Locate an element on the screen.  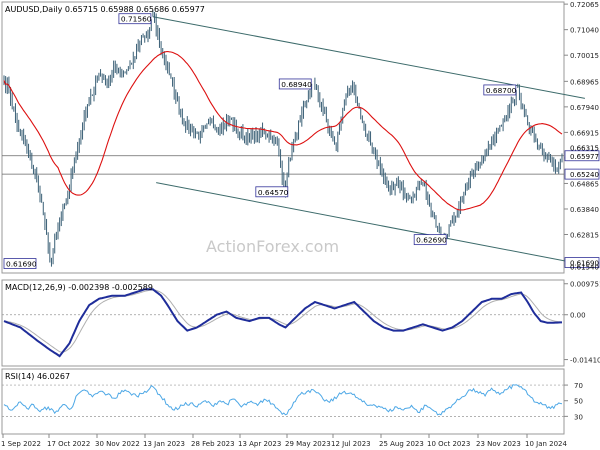
price-y-tick-label: 0.70015 is located at coordinates (584, 56).